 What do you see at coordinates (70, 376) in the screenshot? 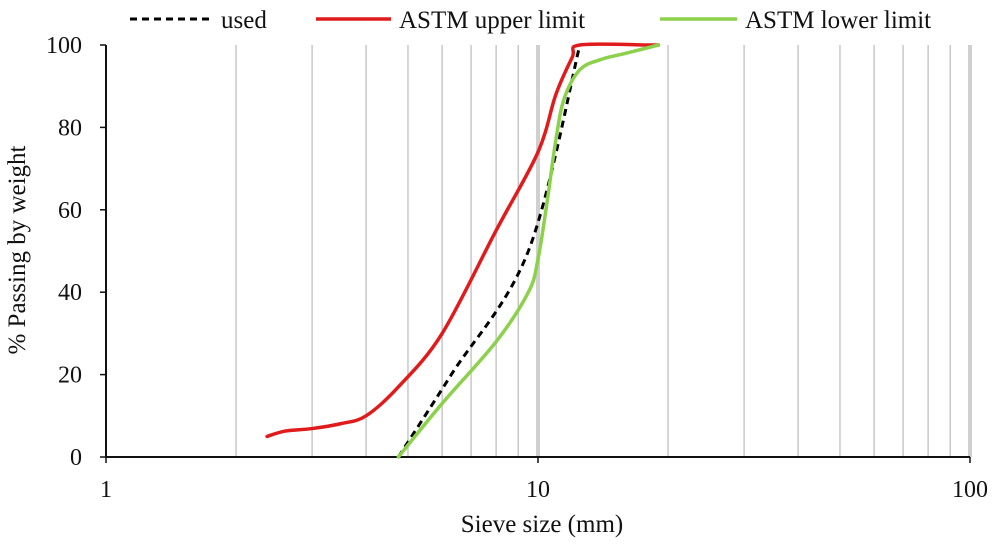
I see `y-tick-label: 20` at bounding box center [70, 376].